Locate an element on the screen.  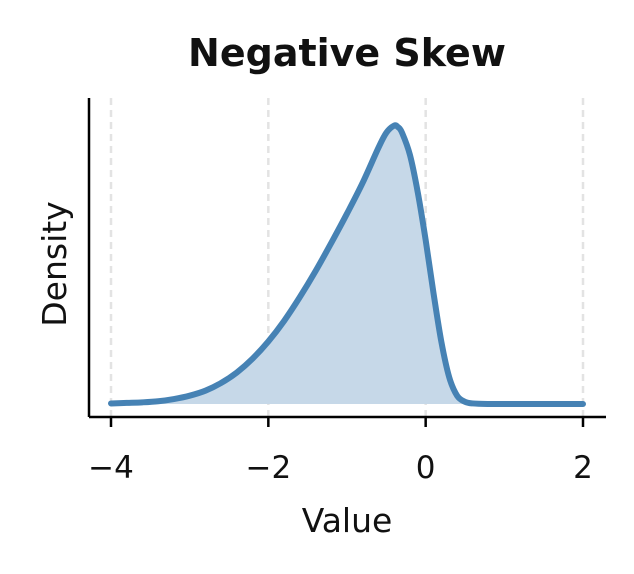
x-tick-label-1: −2 is located at coordinates (268, 468).